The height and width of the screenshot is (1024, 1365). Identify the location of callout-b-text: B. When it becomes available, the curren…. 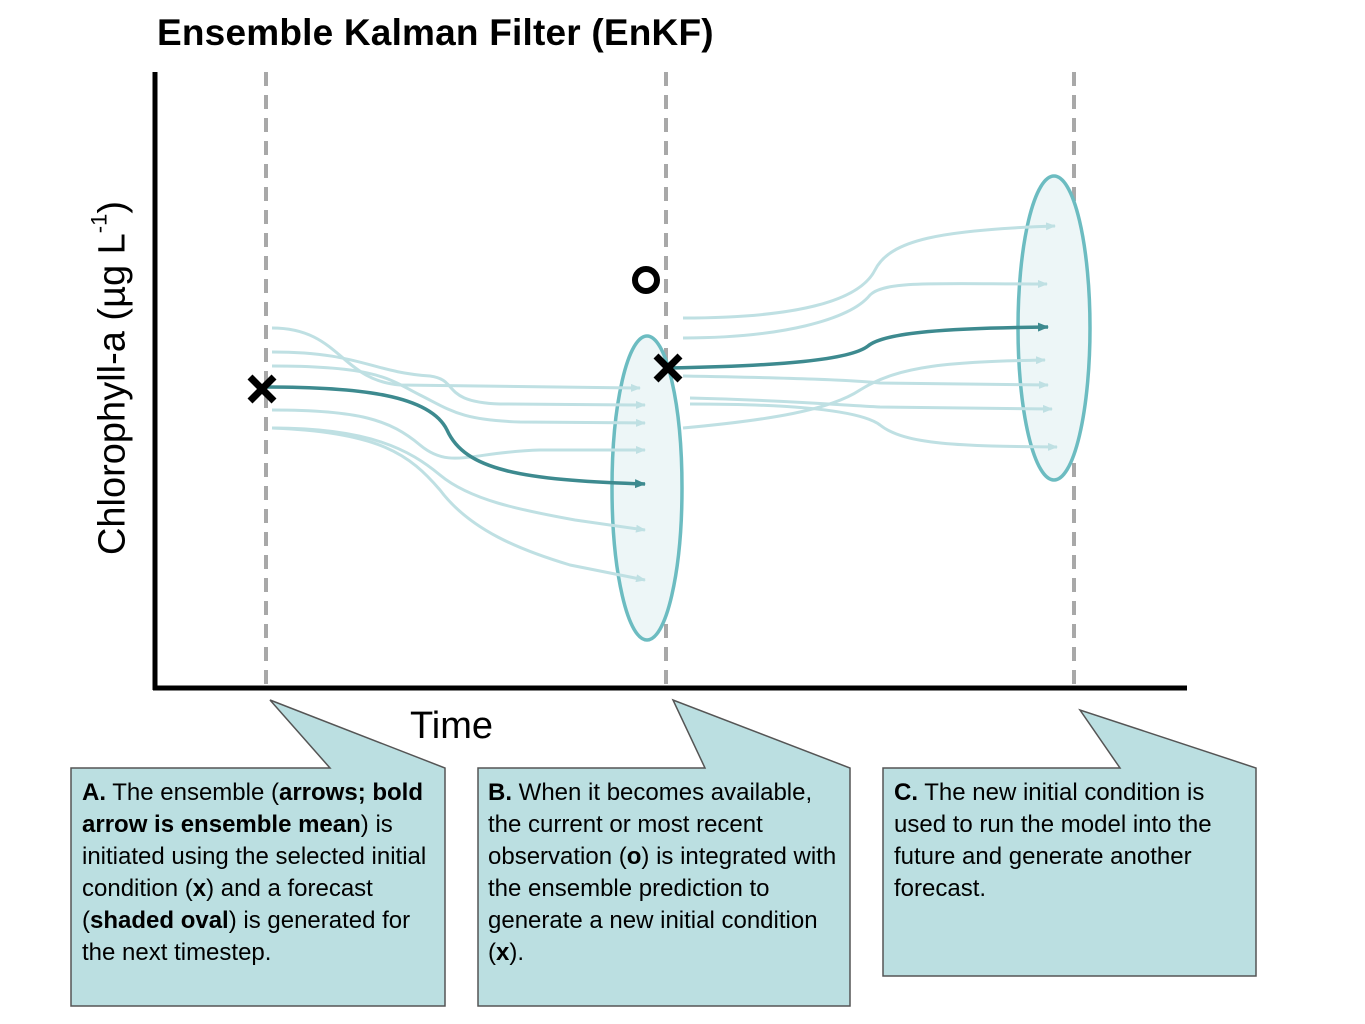
(664, 873).